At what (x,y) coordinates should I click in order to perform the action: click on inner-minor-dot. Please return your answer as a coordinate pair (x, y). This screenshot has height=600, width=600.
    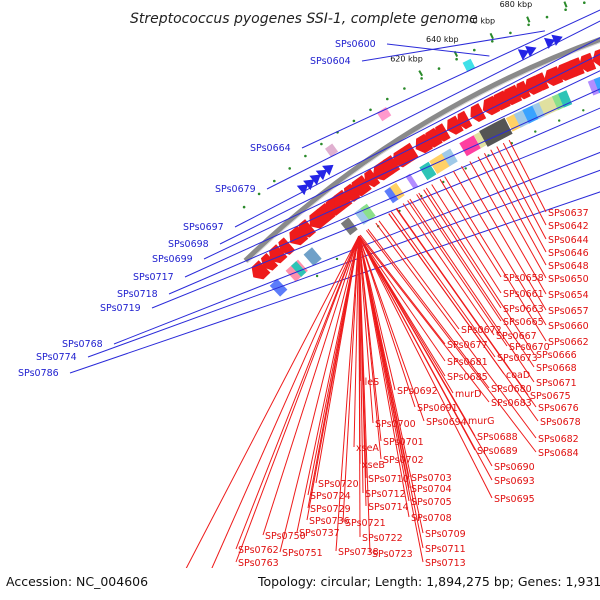
    Looking at the image, I should click on (535, 131).